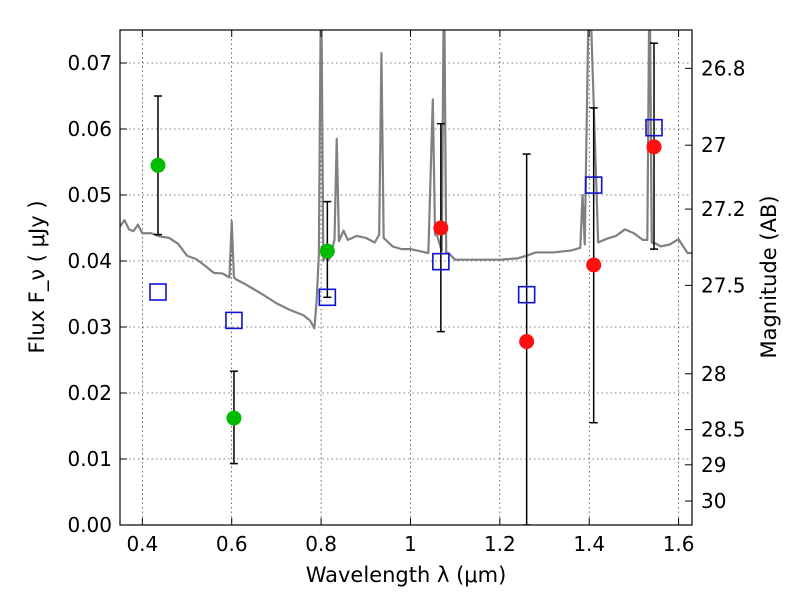 The width and height of the screenshot is (800, 604). Describe the element at coordinates (232, 544) in the screenshot. I see `x-tick-label: 0.6` at that location.